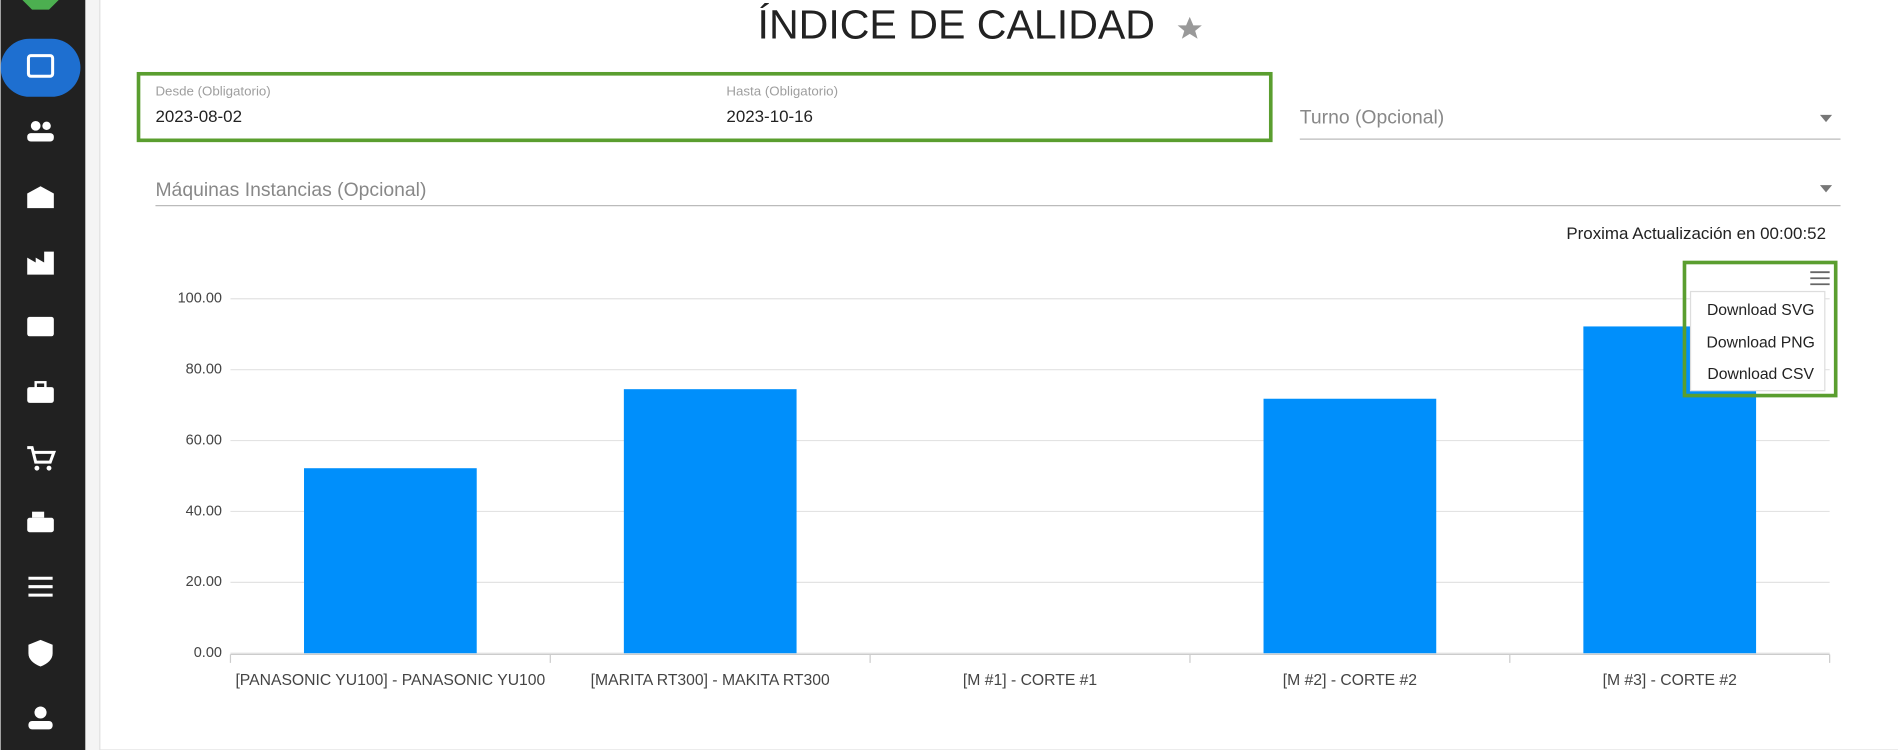 The image size is (1898, 750). What do you see at coordinates (290, 190) in the screenshot?
I see `select-maquinas: Máquinas Instancias (Opcional)` at bounding box center [290, 190].